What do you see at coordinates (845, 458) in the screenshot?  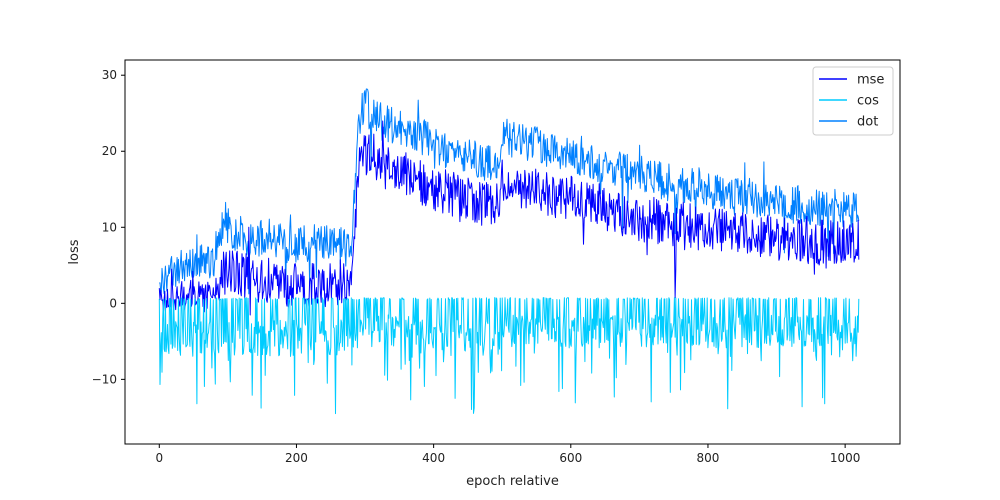 I see `x-tick-label: 1000` at bounding box center [845, 458].